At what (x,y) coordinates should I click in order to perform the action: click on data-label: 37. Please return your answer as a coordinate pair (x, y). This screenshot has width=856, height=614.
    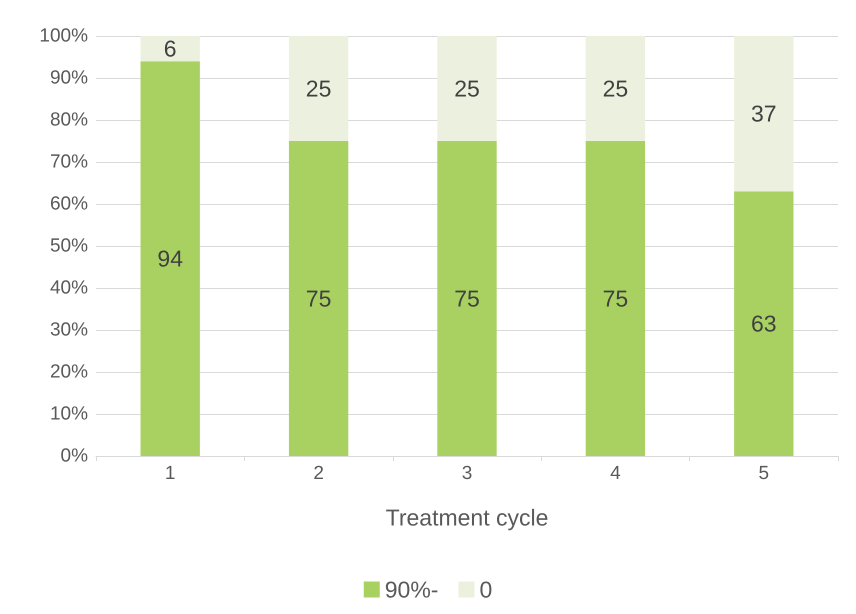
    Looking at the image, I should click on (764, 113).